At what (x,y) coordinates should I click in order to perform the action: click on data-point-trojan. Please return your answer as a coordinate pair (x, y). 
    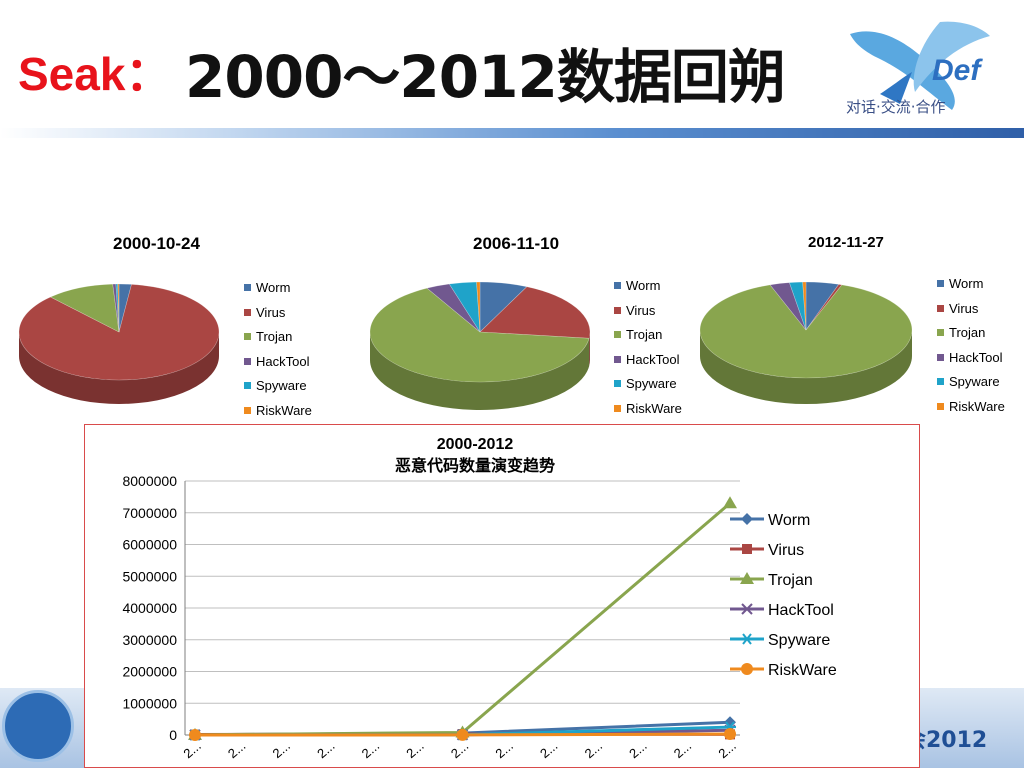
    Looking at the image, I should click on (730, 502).